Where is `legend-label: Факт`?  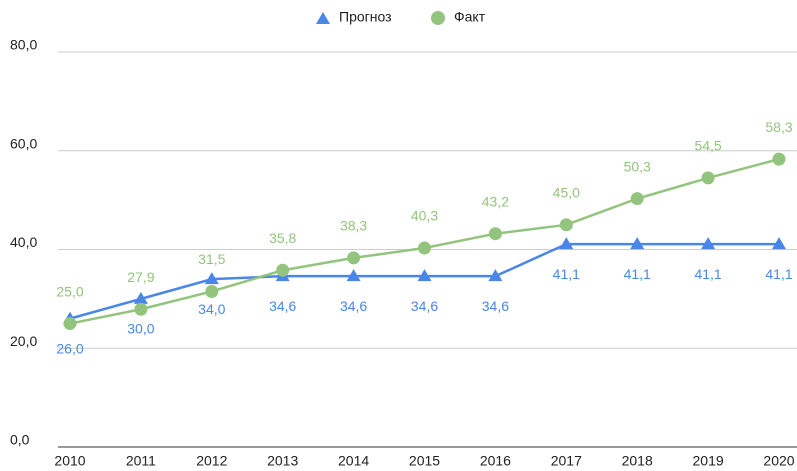 legend-label: Факт is located at coordinates (470, 17).